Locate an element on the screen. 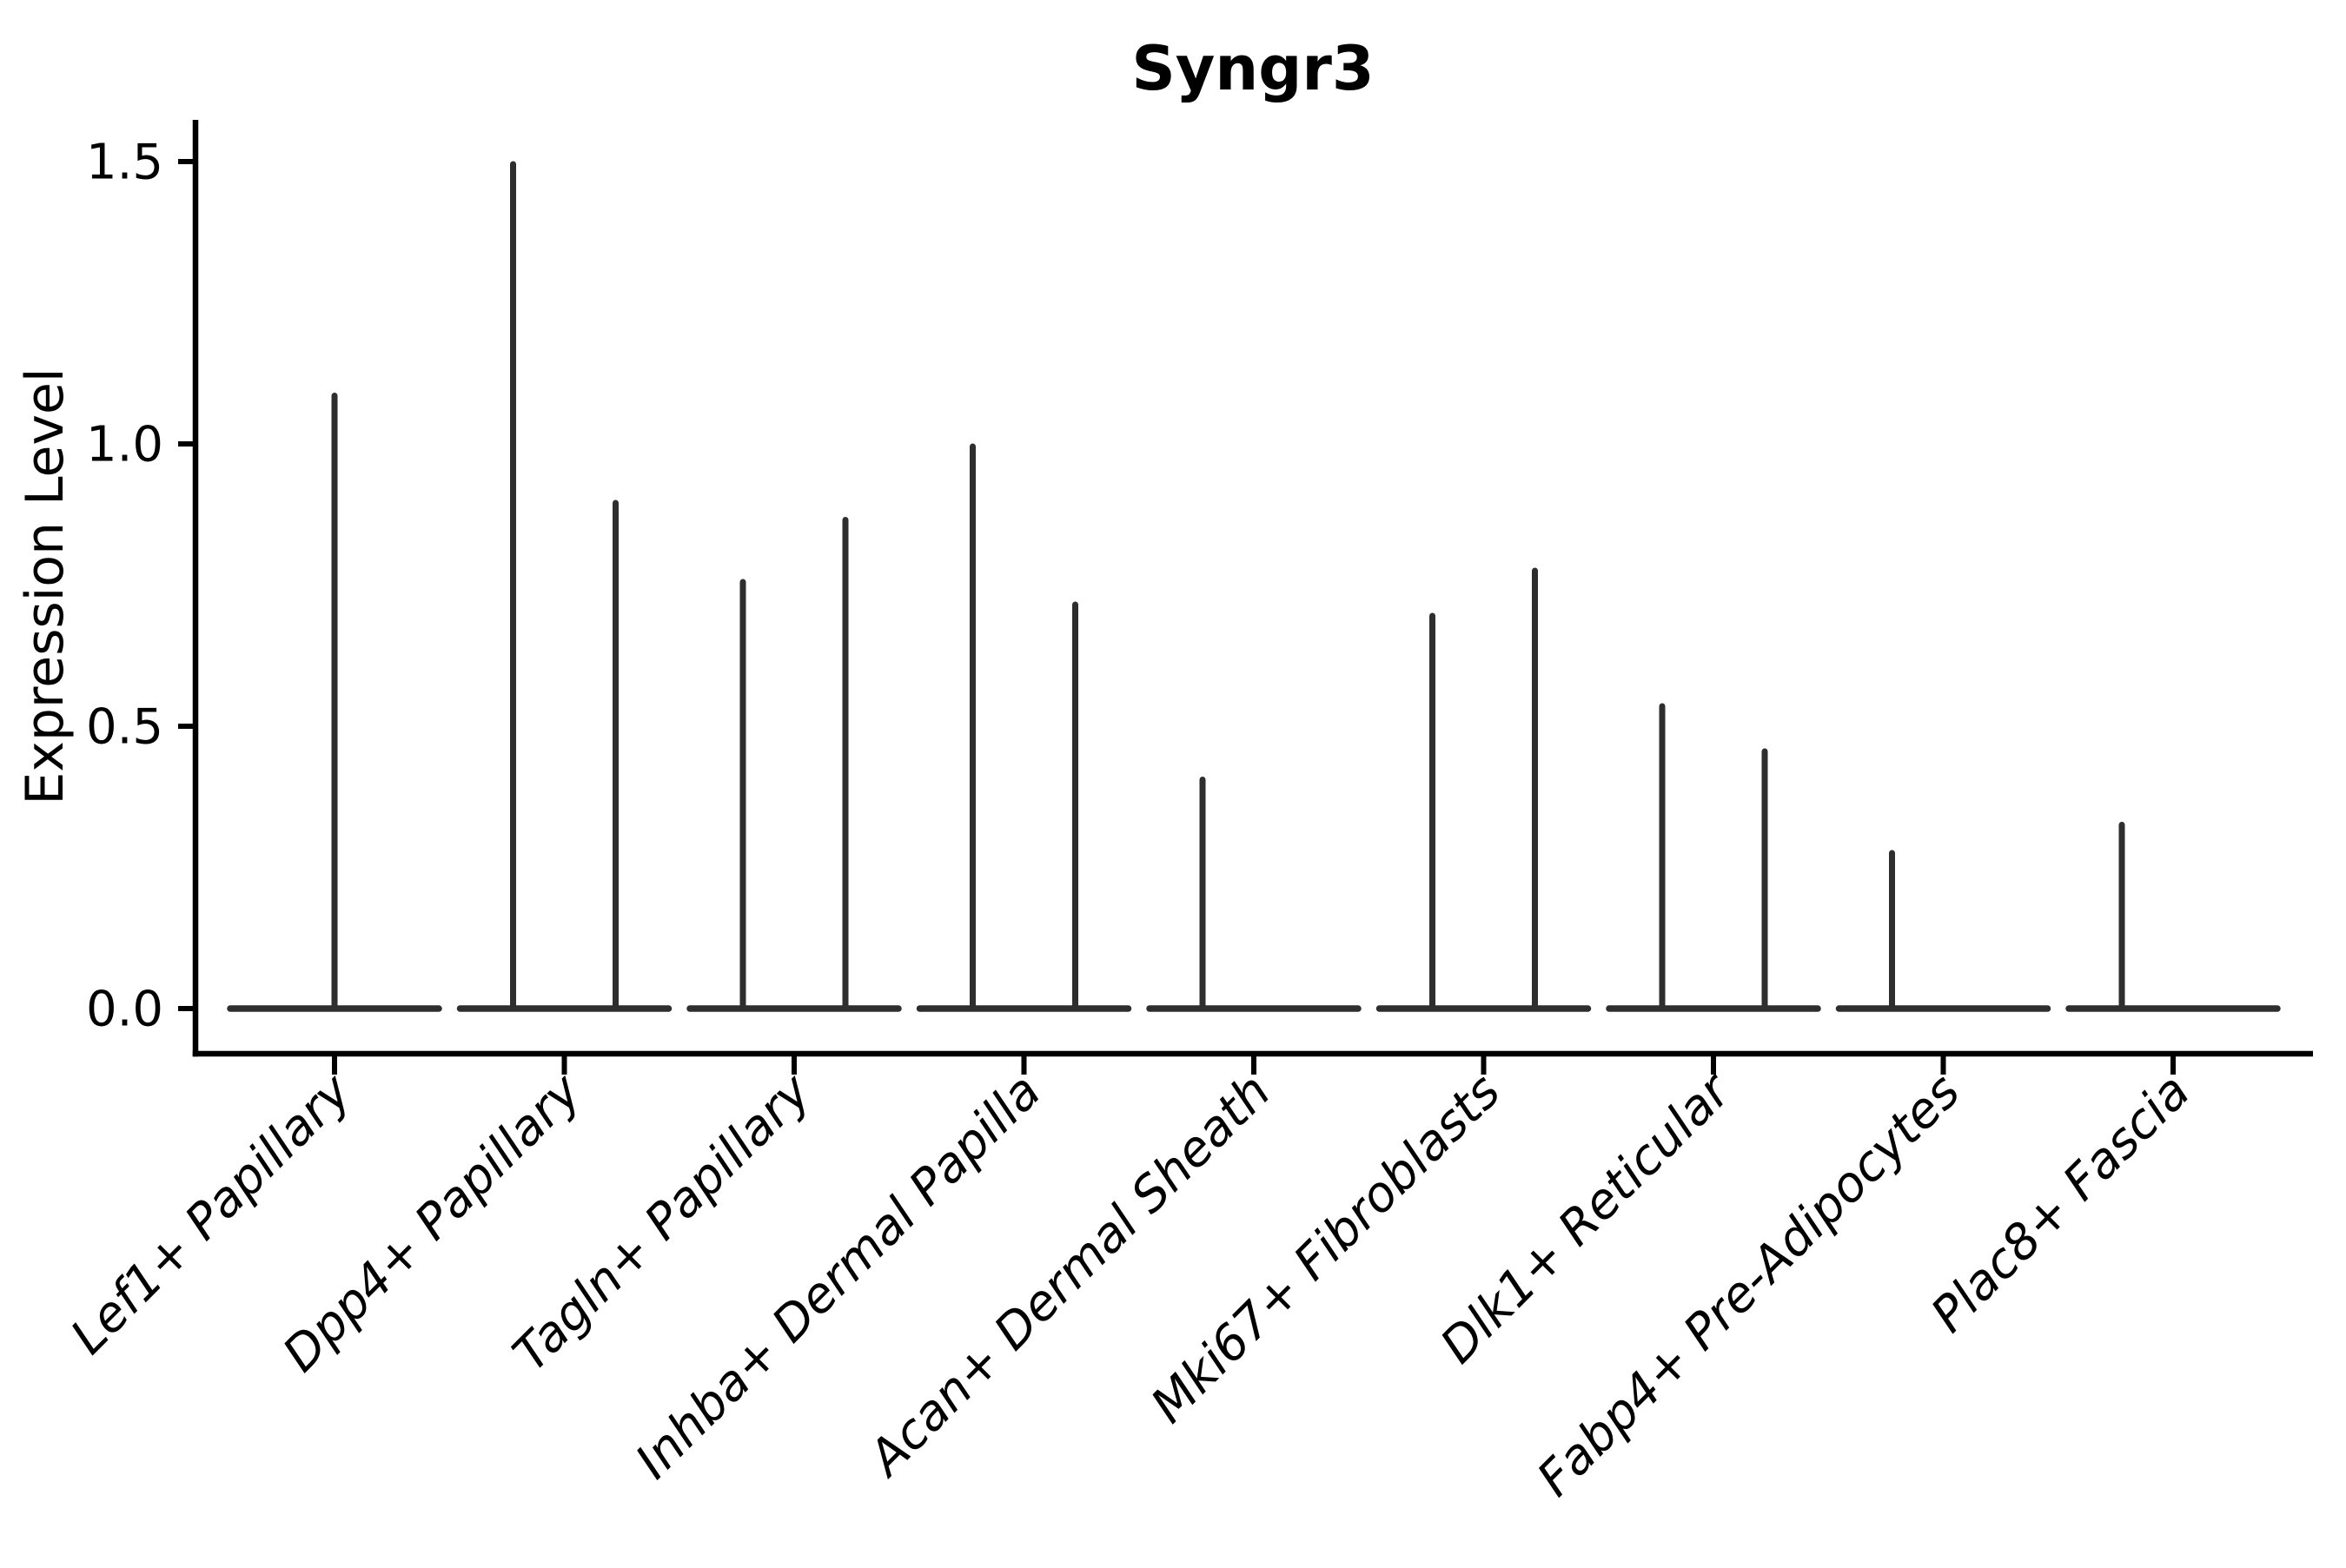 The image size is (2346, 1568). y-tick-label: 0.5 is located at coordinates (125, 727).